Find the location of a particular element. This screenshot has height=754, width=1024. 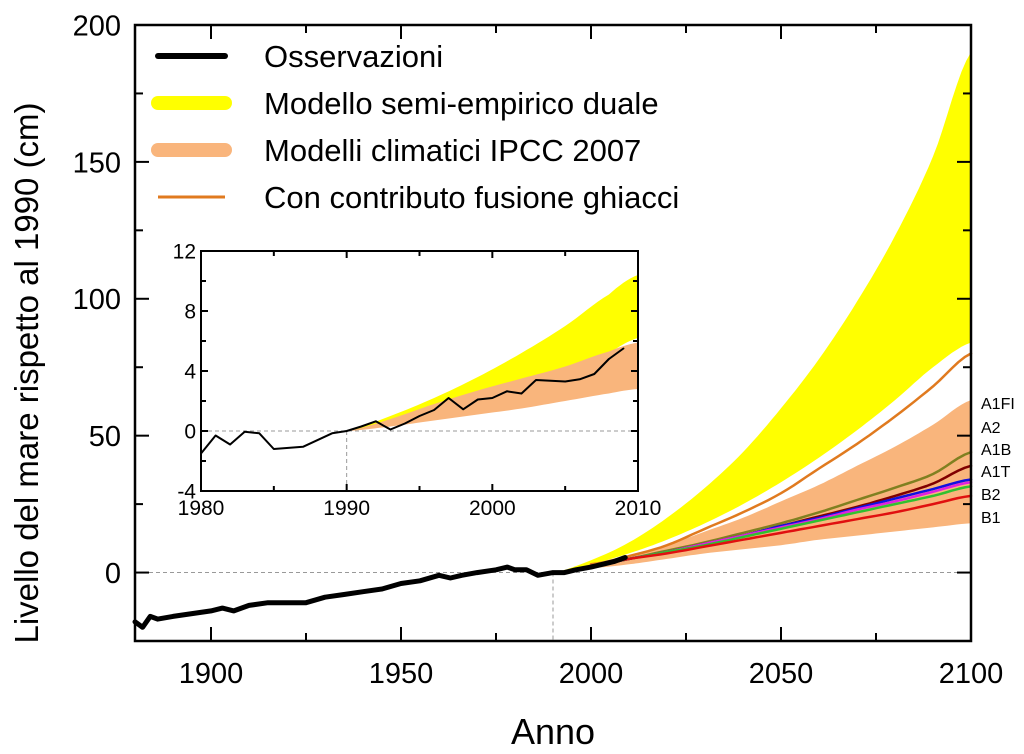

series-b1 is located at coordinates (781, 530).